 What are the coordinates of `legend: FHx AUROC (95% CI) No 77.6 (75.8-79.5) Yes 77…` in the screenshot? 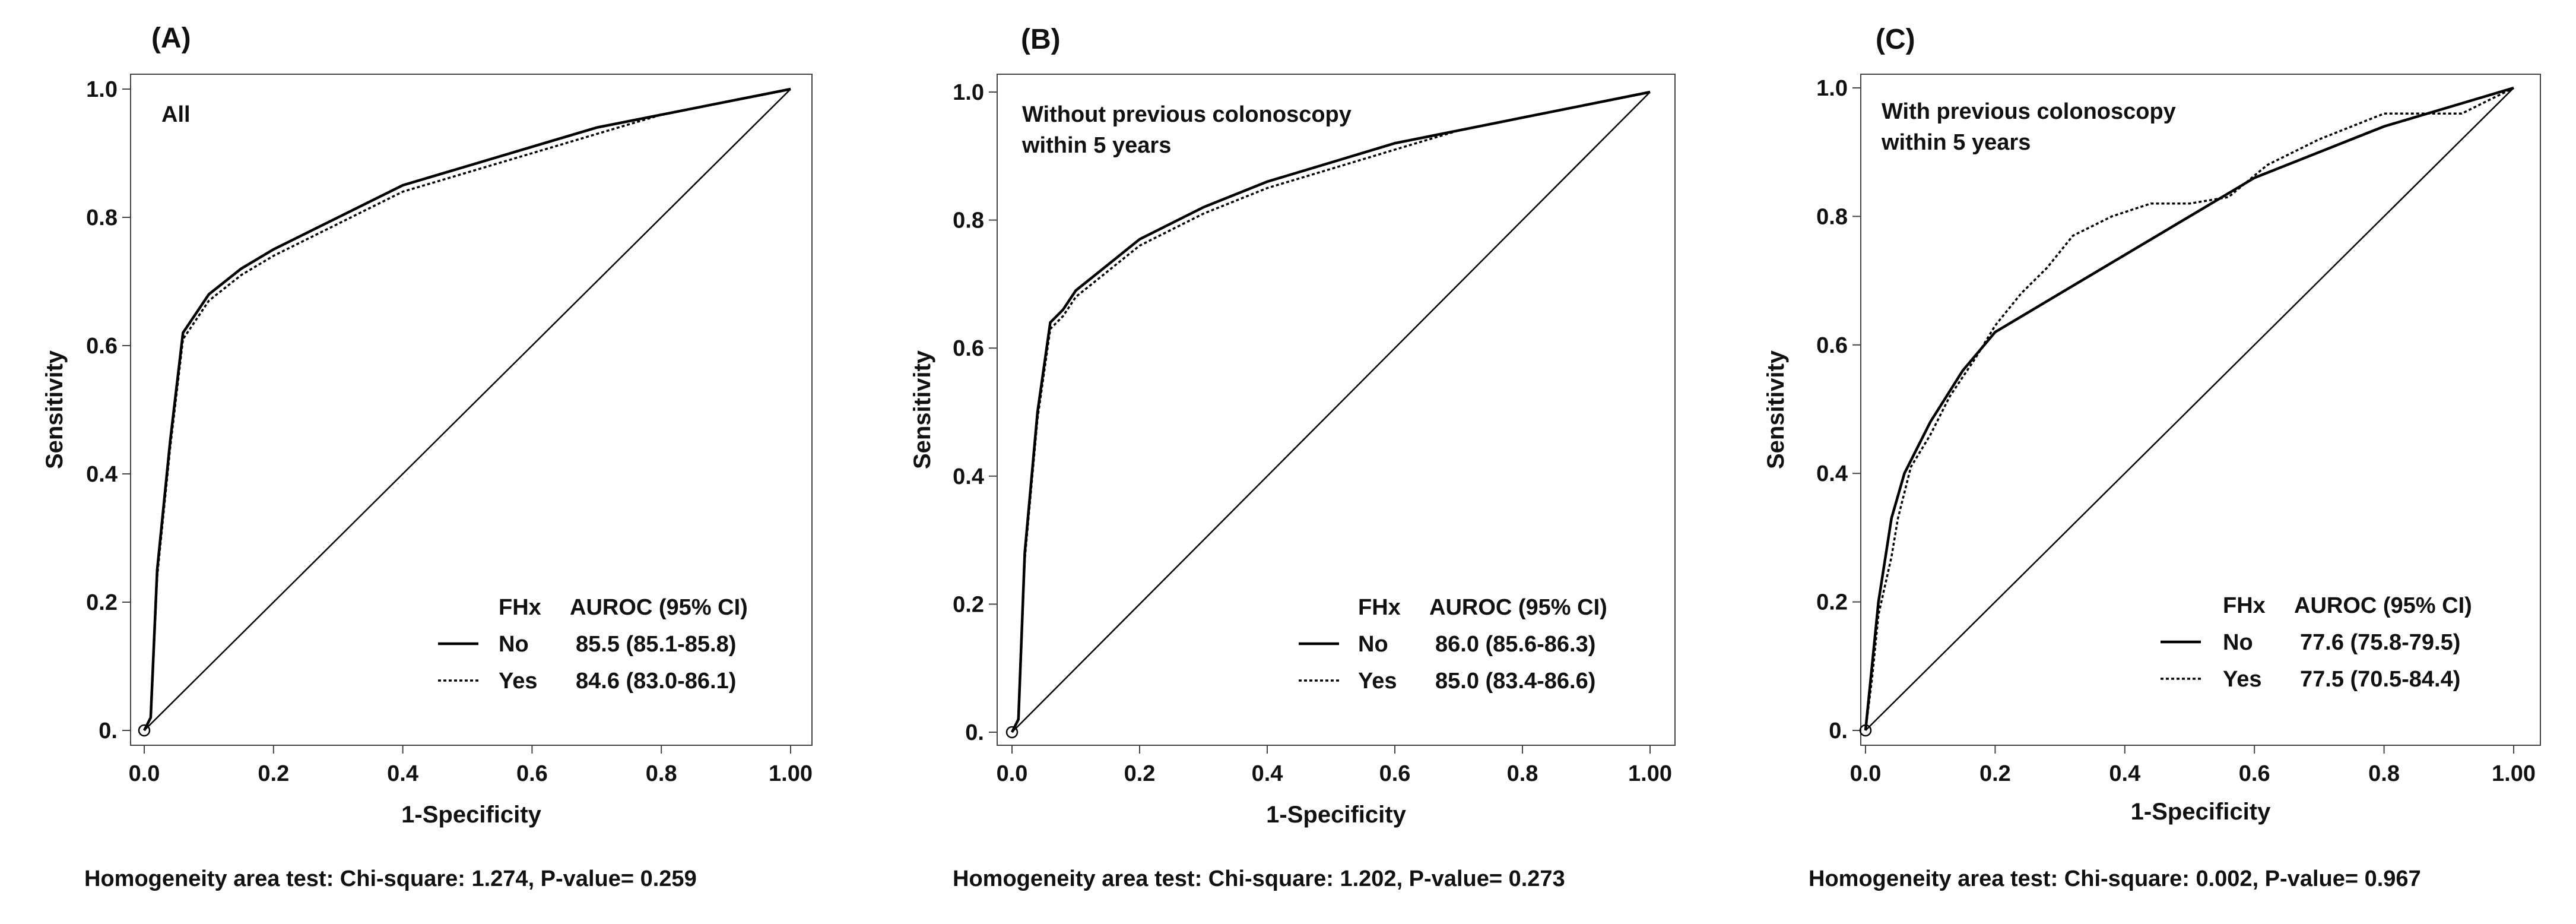 It's located at (2316, 642).